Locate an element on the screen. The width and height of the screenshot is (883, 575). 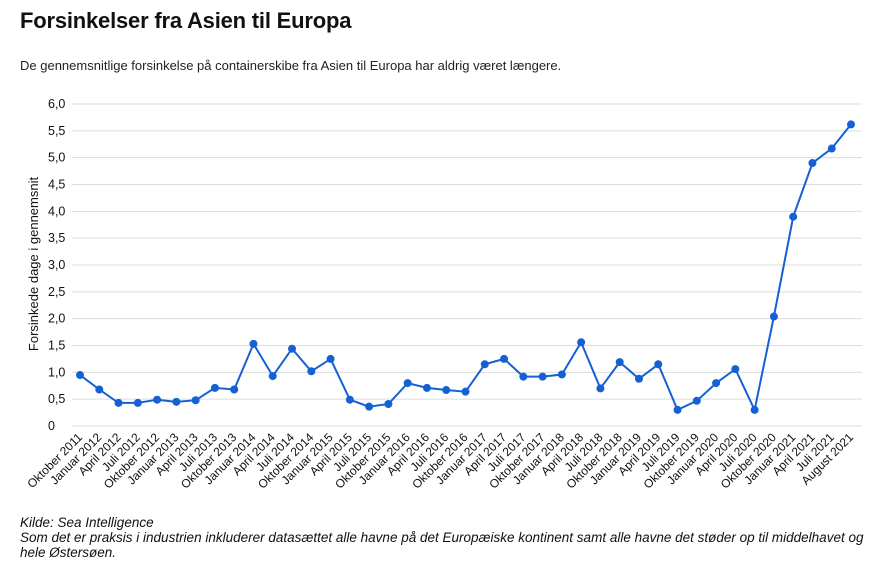
y-axis-ticks: 0 0,5 1,0 1,5 2,0 2,5 3,0 3,5 4,0 4,5 5,0 5,5 6,0 is located at coordinates (56, 265).